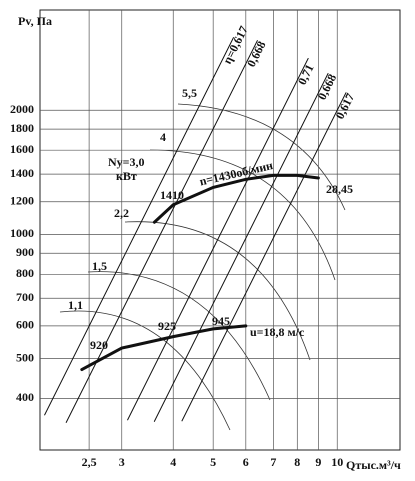 The image size is (415, 481). What do you see at coordinates (167, 326) in the screenshot?
I see `annotation: 925` at bounding box center [167, 326].